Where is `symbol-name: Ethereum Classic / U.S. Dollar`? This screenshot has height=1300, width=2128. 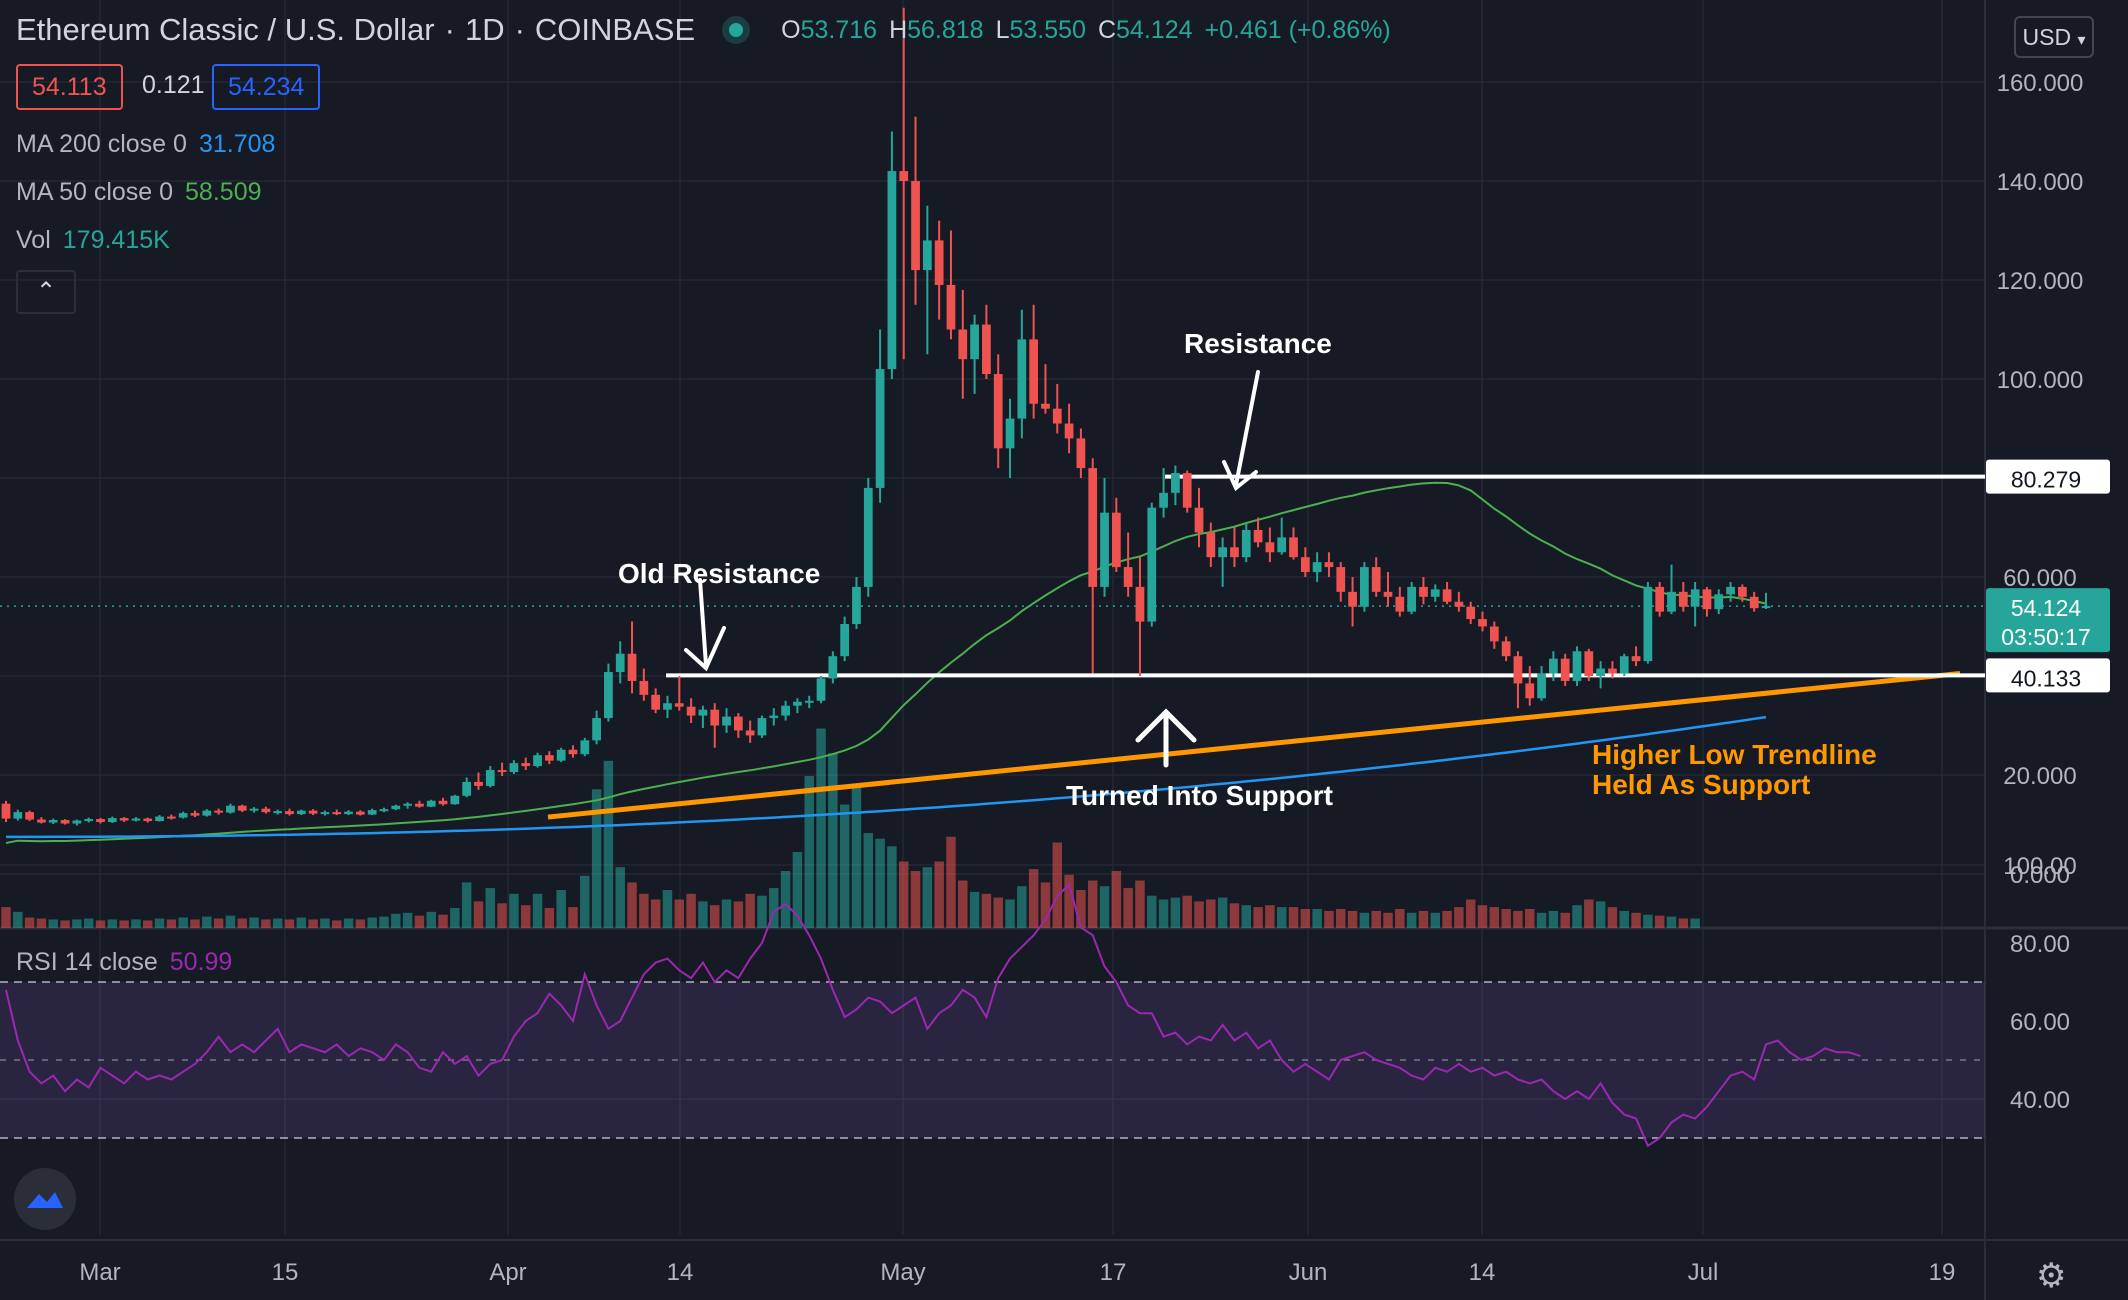
symbol-name: Ethereum Classic / U.S. Dollar is located at coordinates (225, 29).